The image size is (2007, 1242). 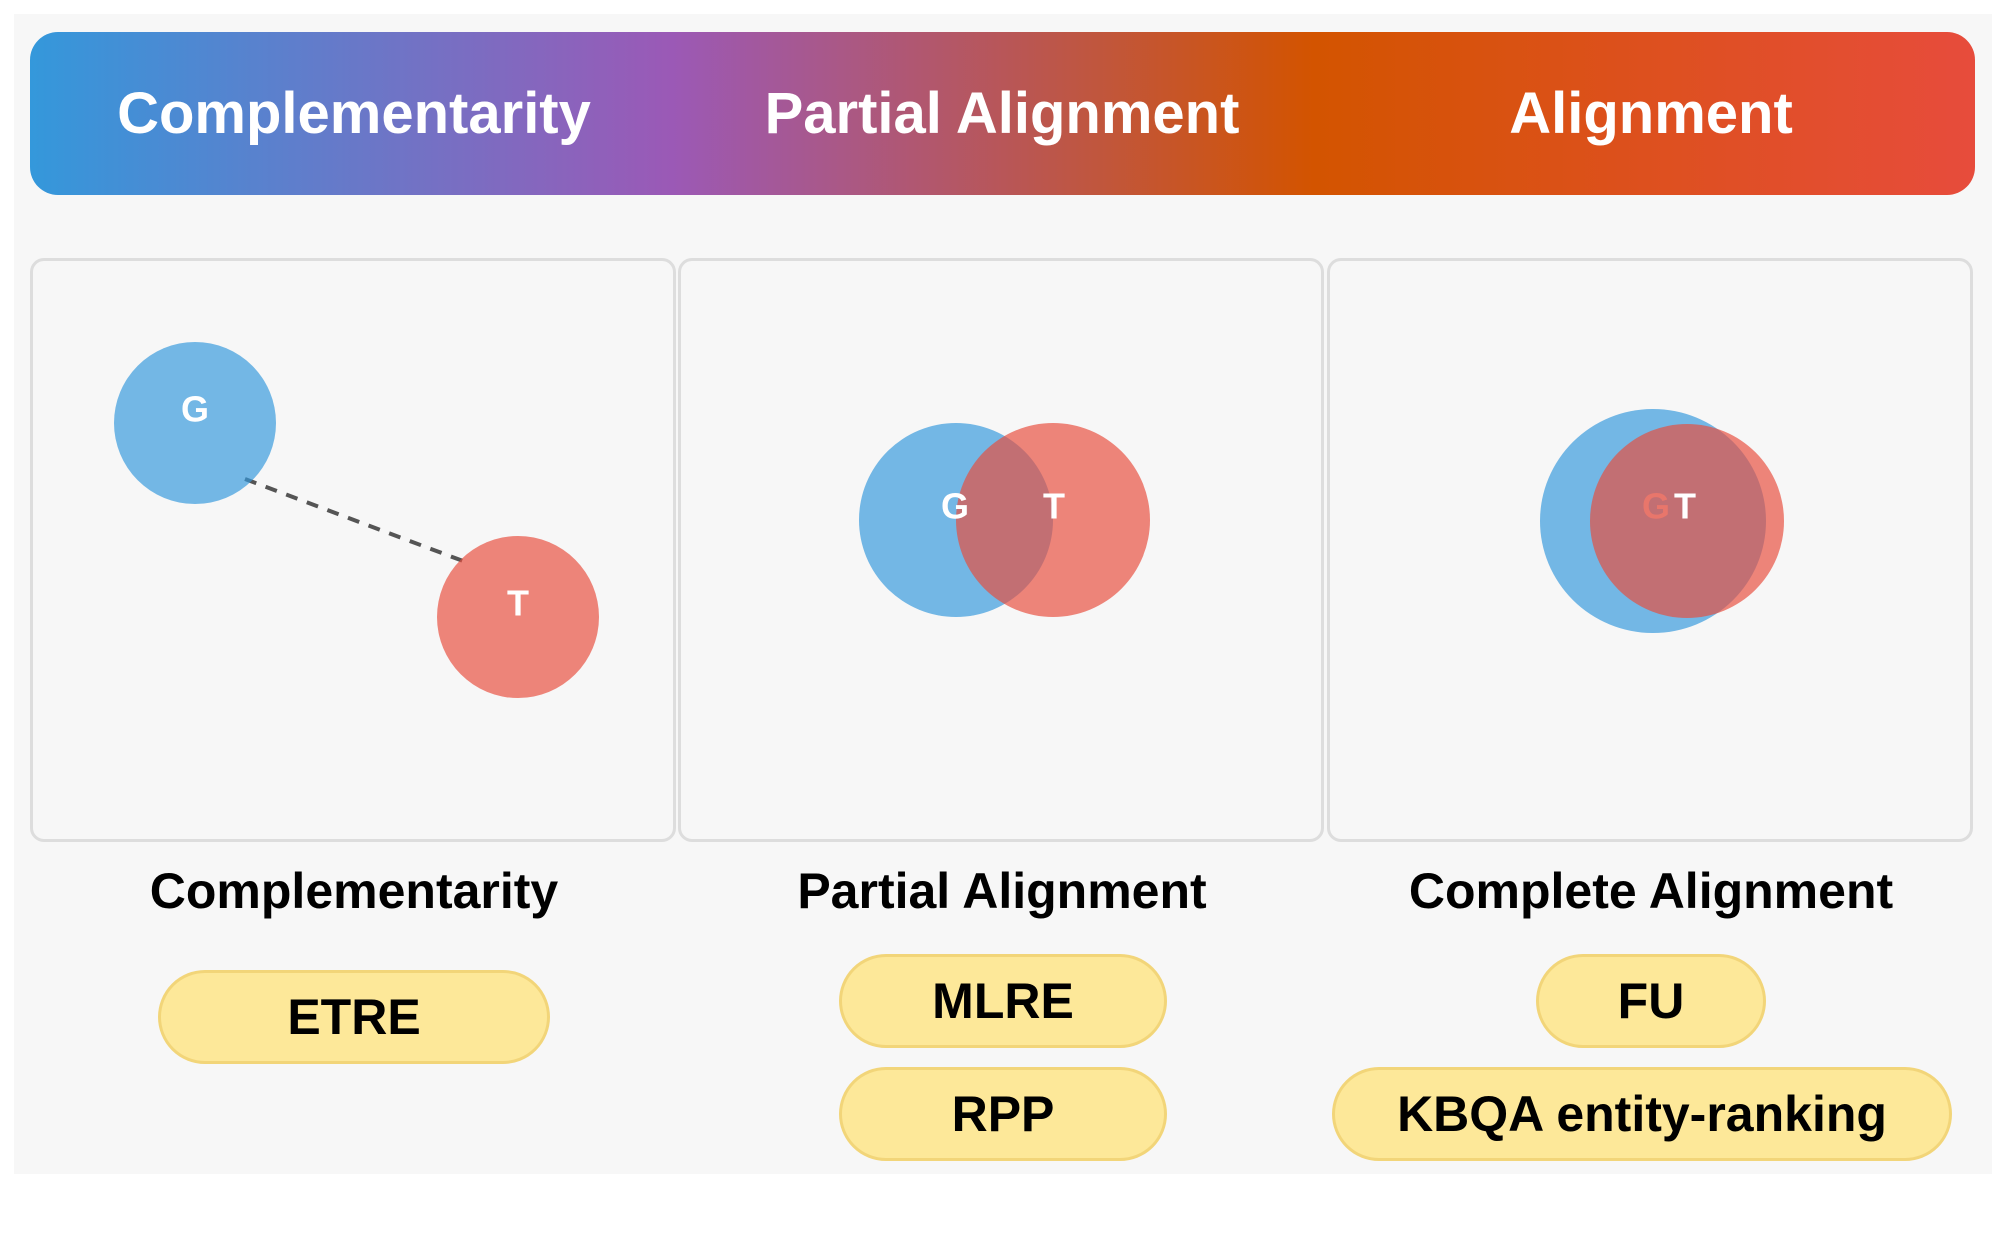 I want to click on connection-dashed-line, so click(x=354, y=520).